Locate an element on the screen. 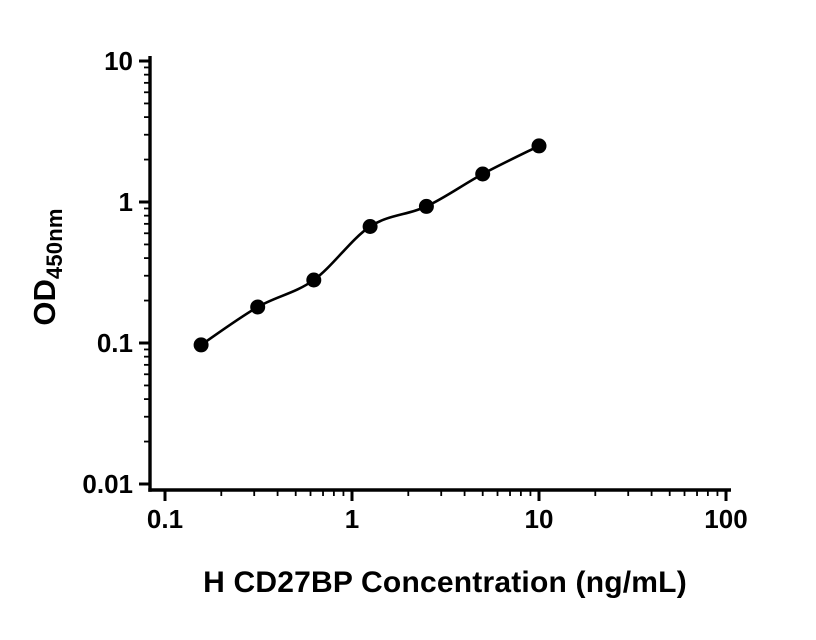  y-axis-title: OD450nm is located at coordinates (45, 267).